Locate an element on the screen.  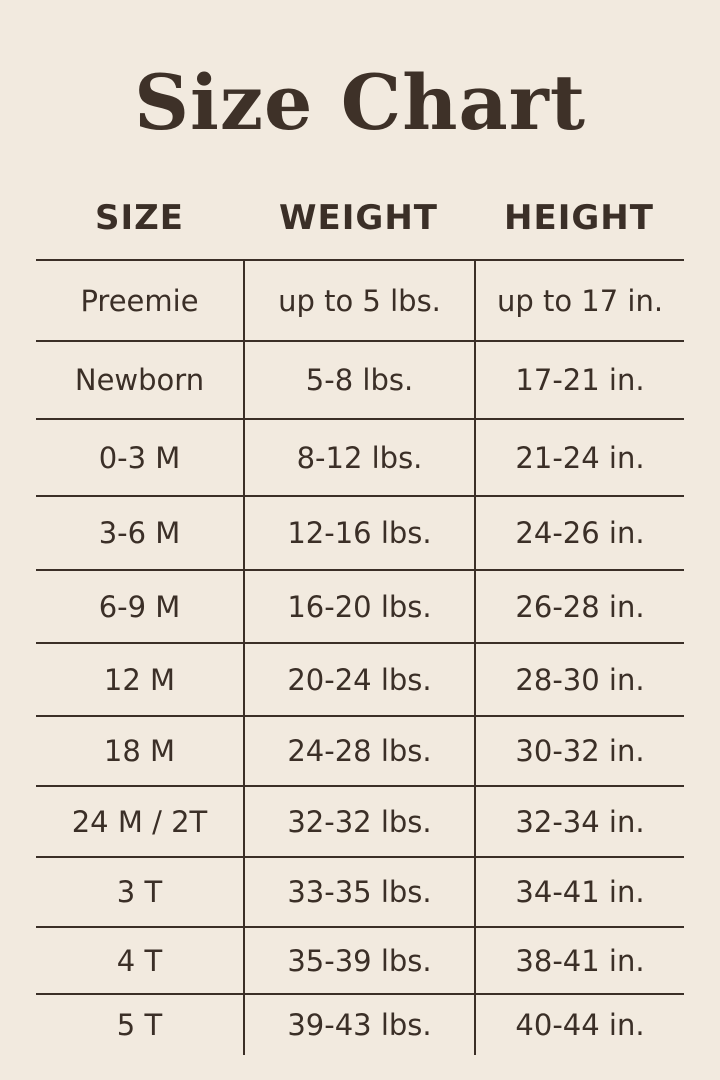
weight-cell: 33-35 lbs. is located at coordinates (360, 892).